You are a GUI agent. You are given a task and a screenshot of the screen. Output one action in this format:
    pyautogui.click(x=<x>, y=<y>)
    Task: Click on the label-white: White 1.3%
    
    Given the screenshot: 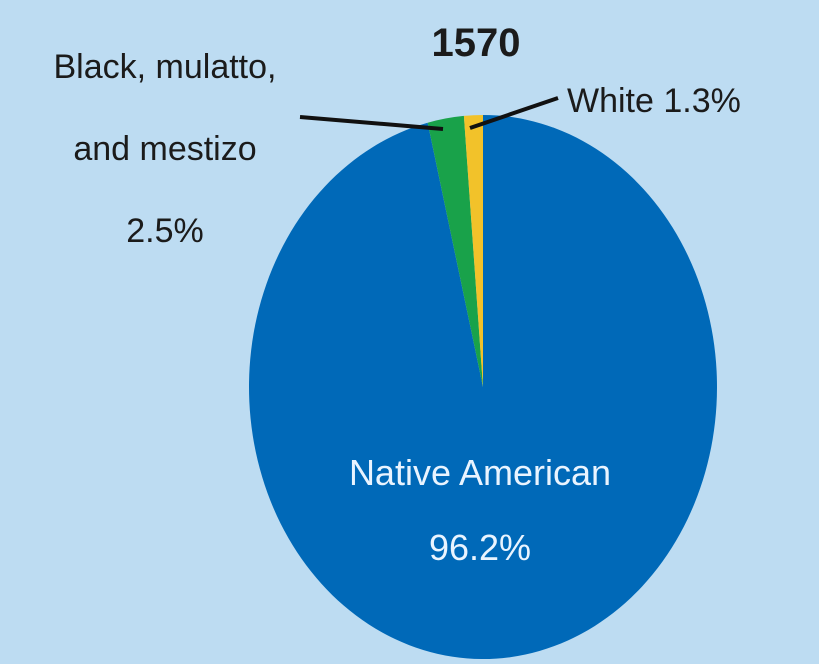 What is the action you would take?
    pyautogui.click(x=654, y=101)
    